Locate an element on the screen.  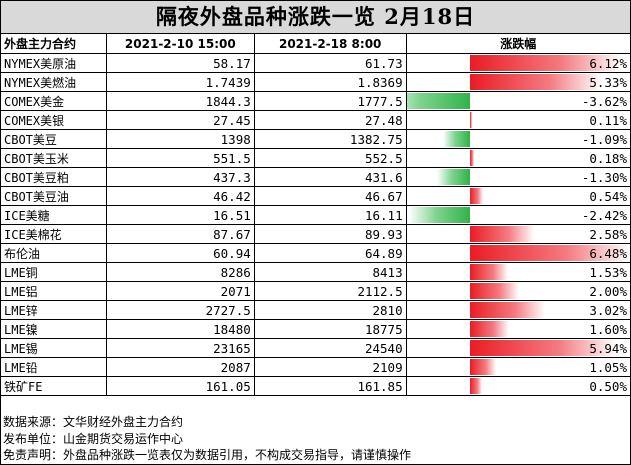
change-value: 6.12% is located at coordinates (608, 63).